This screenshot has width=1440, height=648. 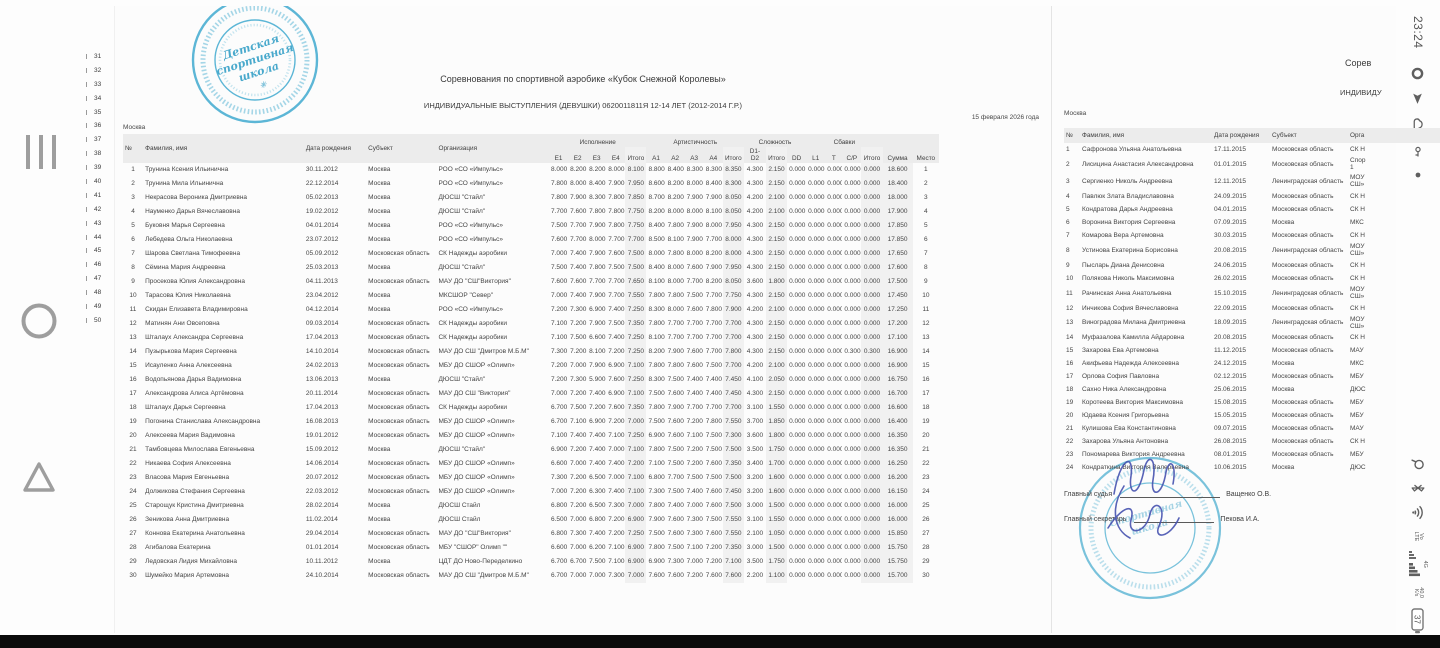 What do you see at coordinates (597, 422) in the screenshot?
I see `cell: 6.900` at bounding box center [597, 422].